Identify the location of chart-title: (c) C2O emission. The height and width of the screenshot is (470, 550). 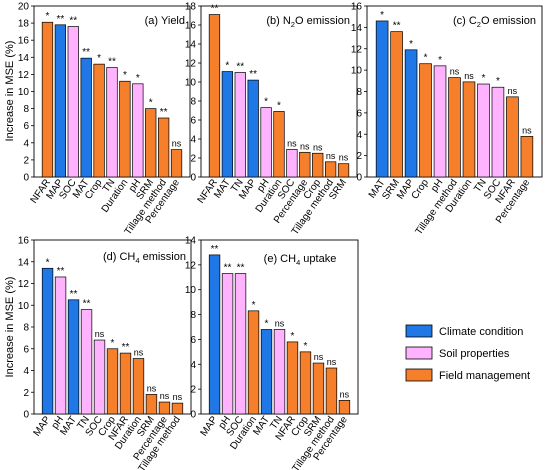
(494, 22).